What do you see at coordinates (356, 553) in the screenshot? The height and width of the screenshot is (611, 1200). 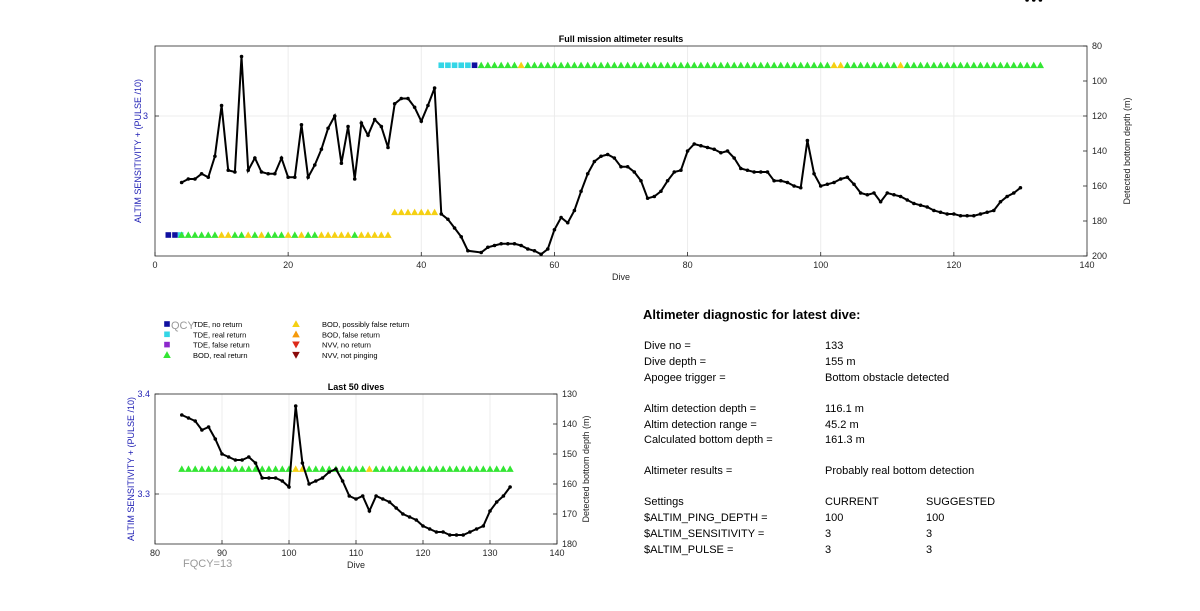 I see `x-tick-label: 110` at bounding box center [356, 553].